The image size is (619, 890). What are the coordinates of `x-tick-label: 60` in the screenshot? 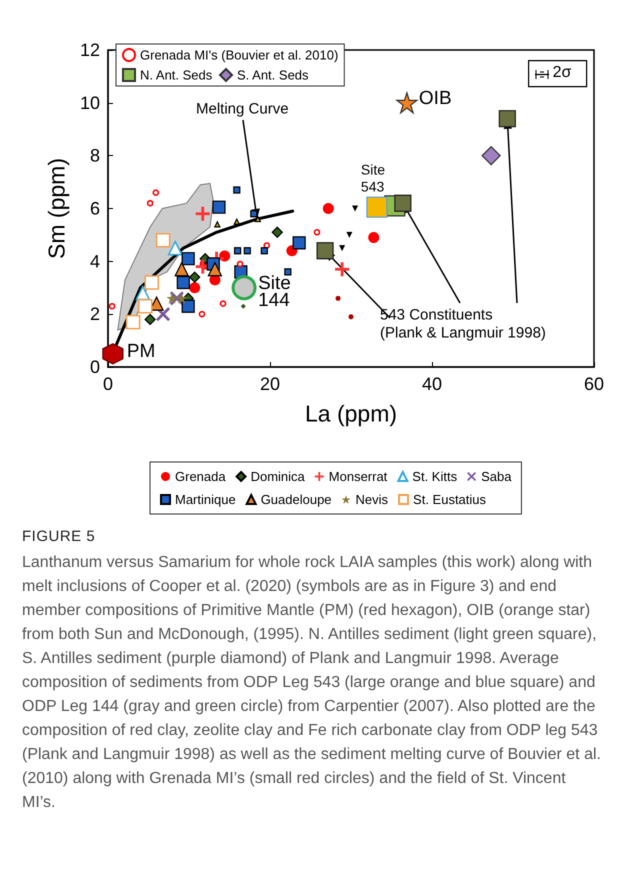 It's located at (594, 384).